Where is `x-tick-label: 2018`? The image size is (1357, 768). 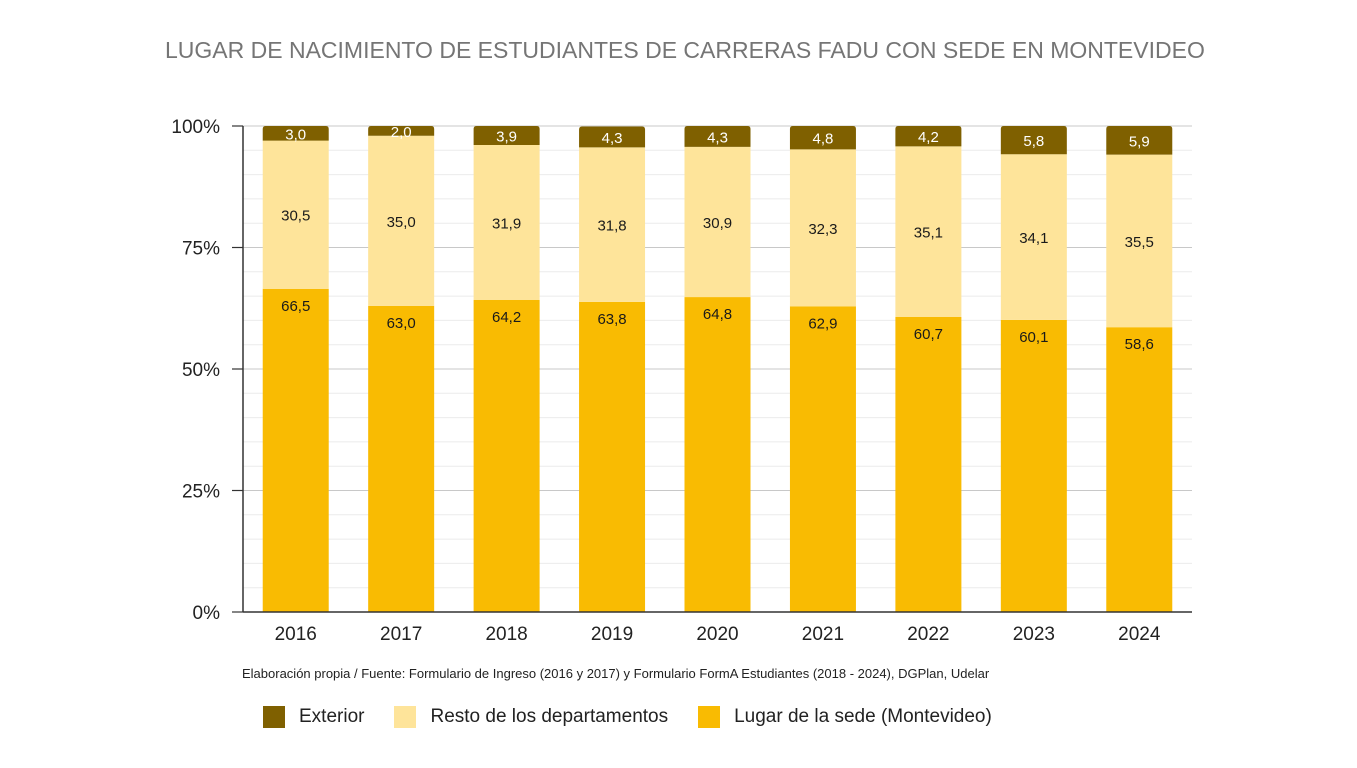
x-tick-label: 2018 is located at coordinates (506, 634).